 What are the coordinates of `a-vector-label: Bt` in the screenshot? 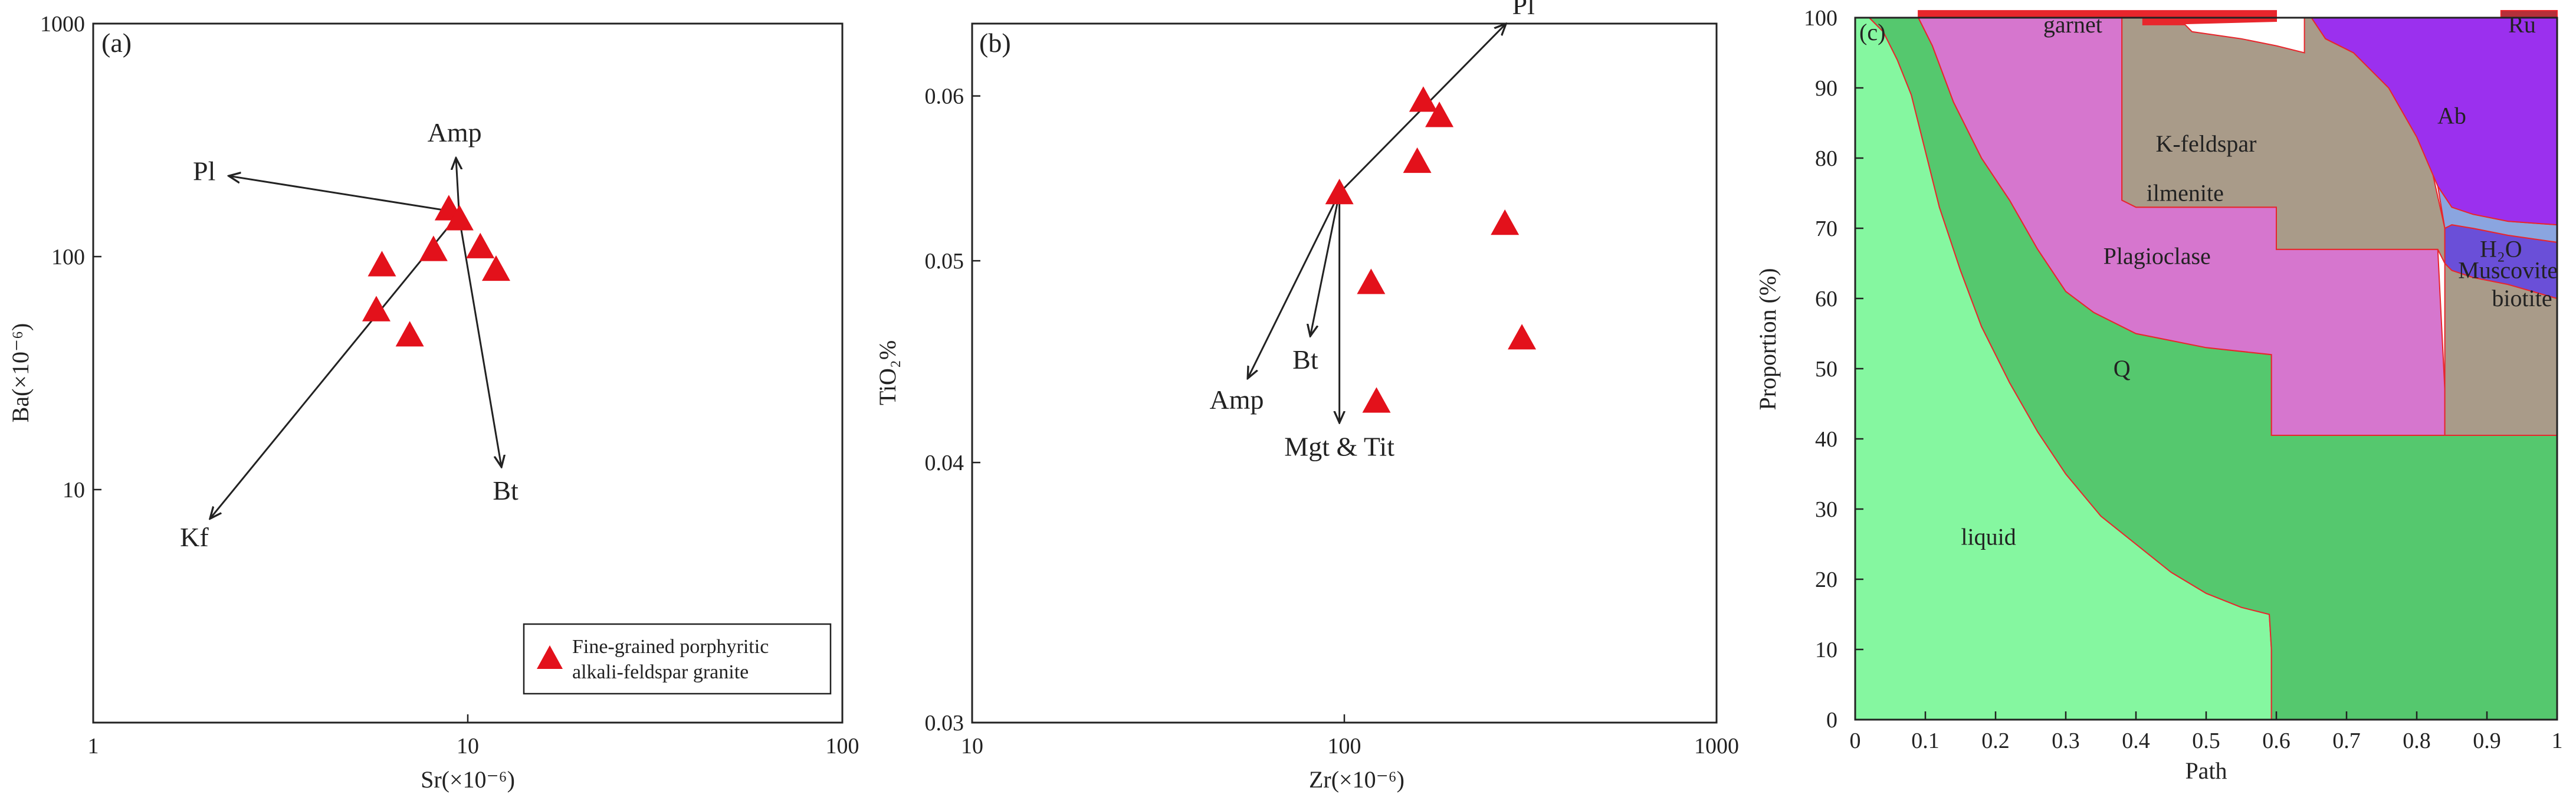 It's located at (506, 490).